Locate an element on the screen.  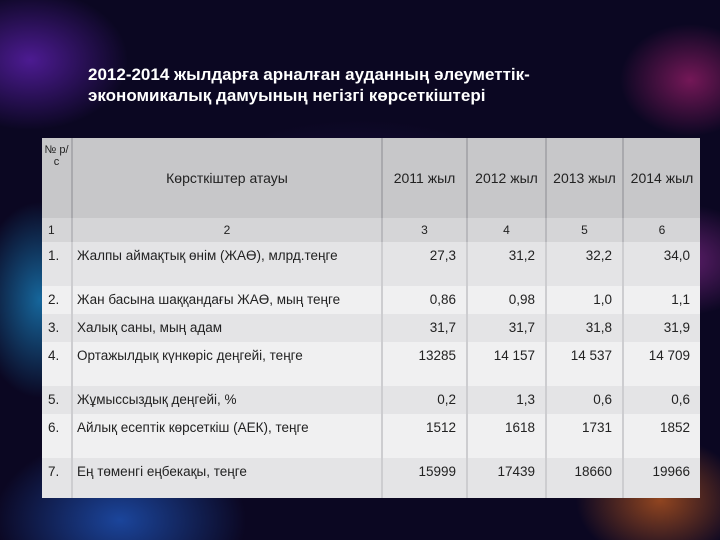
header-cell: 2012 жыл is located at coordinates (507, 178).